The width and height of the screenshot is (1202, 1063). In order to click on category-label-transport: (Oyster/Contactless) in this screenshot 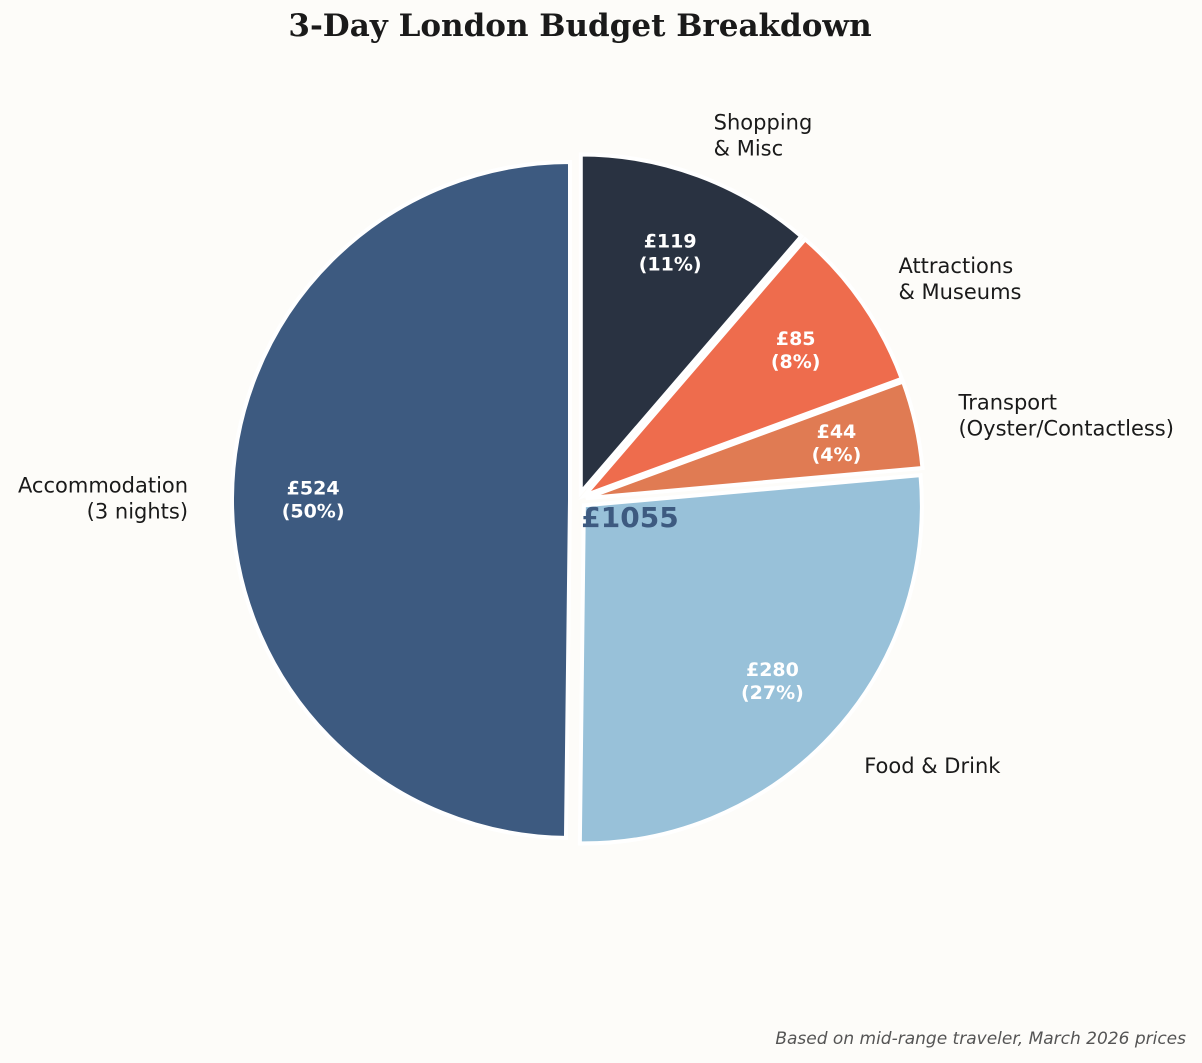, I will do `click(1065, 429)`.